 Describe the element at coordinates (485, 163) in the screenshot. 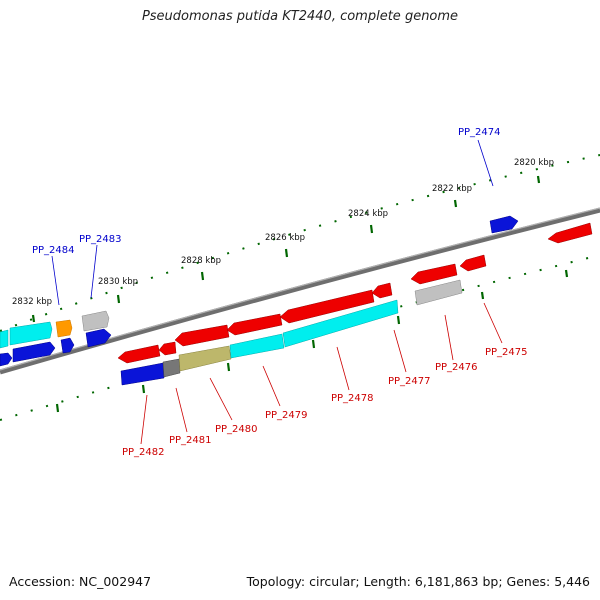

I see `connector-pp2474` at that location.